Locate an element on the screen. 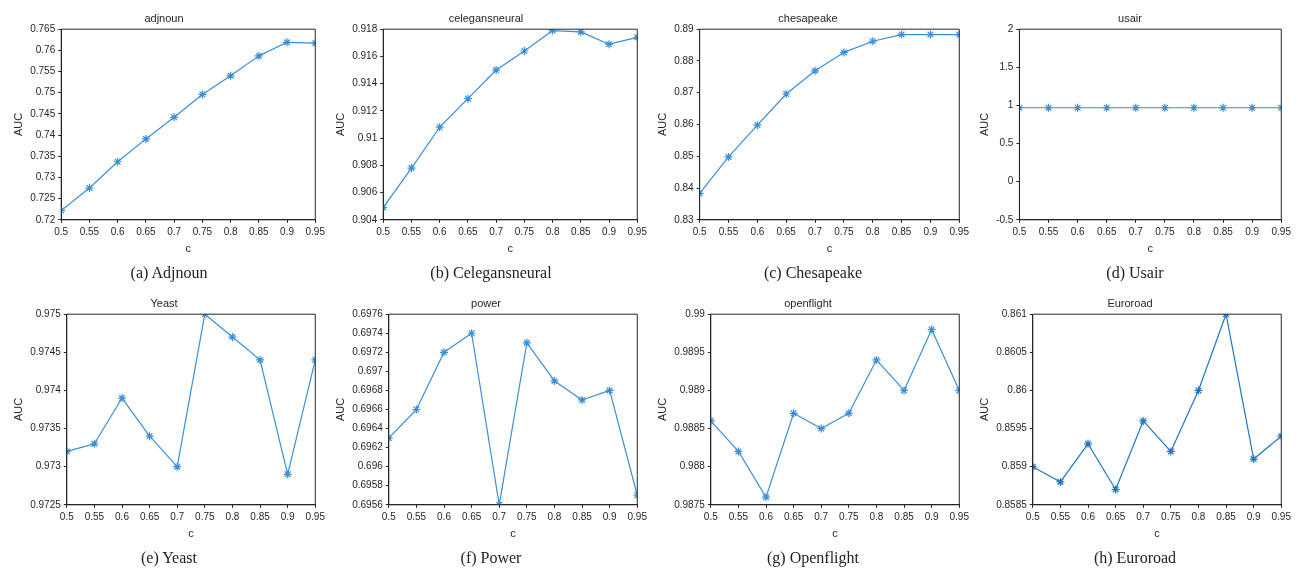  y-tick-label: 0.765 is located at coordinates (43, 28).